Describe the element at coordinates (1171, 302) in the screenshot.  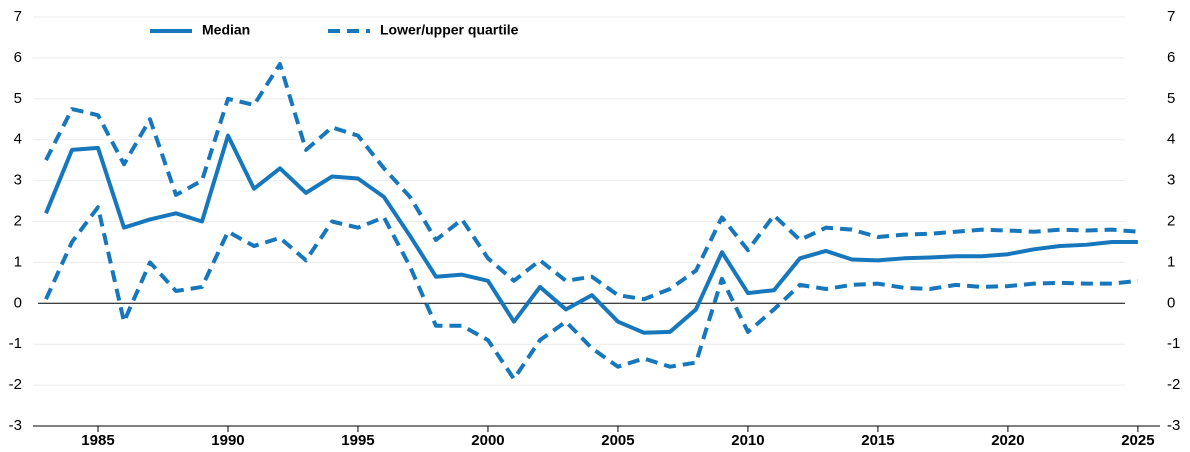
I see `y2-tick-label: 0` at that location.